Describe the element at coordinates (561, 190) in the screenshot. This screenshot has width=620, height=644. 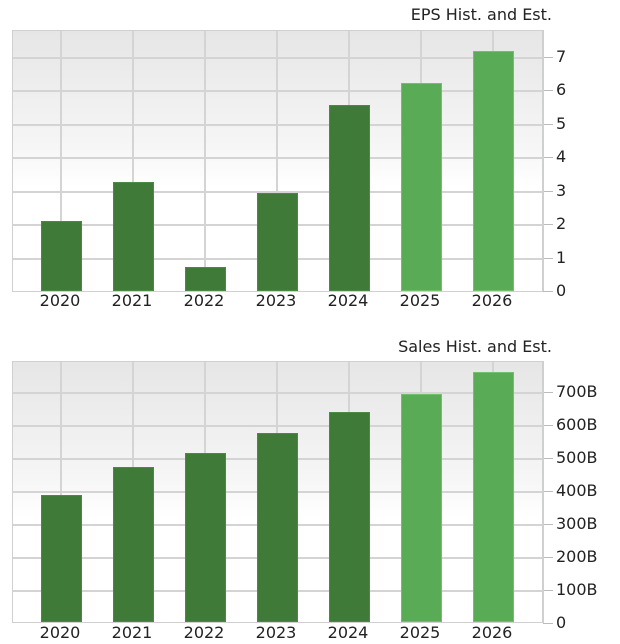
I see `y-tick-label: 3` at that location.